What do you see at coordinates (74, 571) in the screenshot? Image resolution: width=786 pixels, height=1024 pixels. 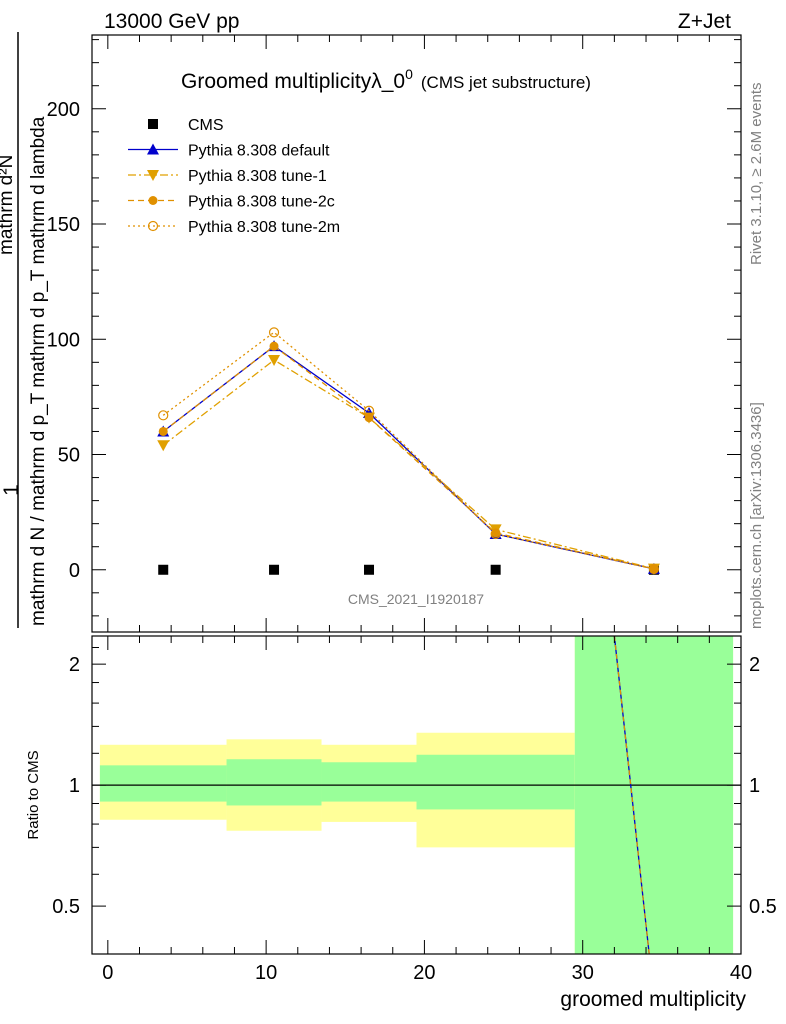 I see `main-y-tick-label: 0` at bounding box center [74, 571].